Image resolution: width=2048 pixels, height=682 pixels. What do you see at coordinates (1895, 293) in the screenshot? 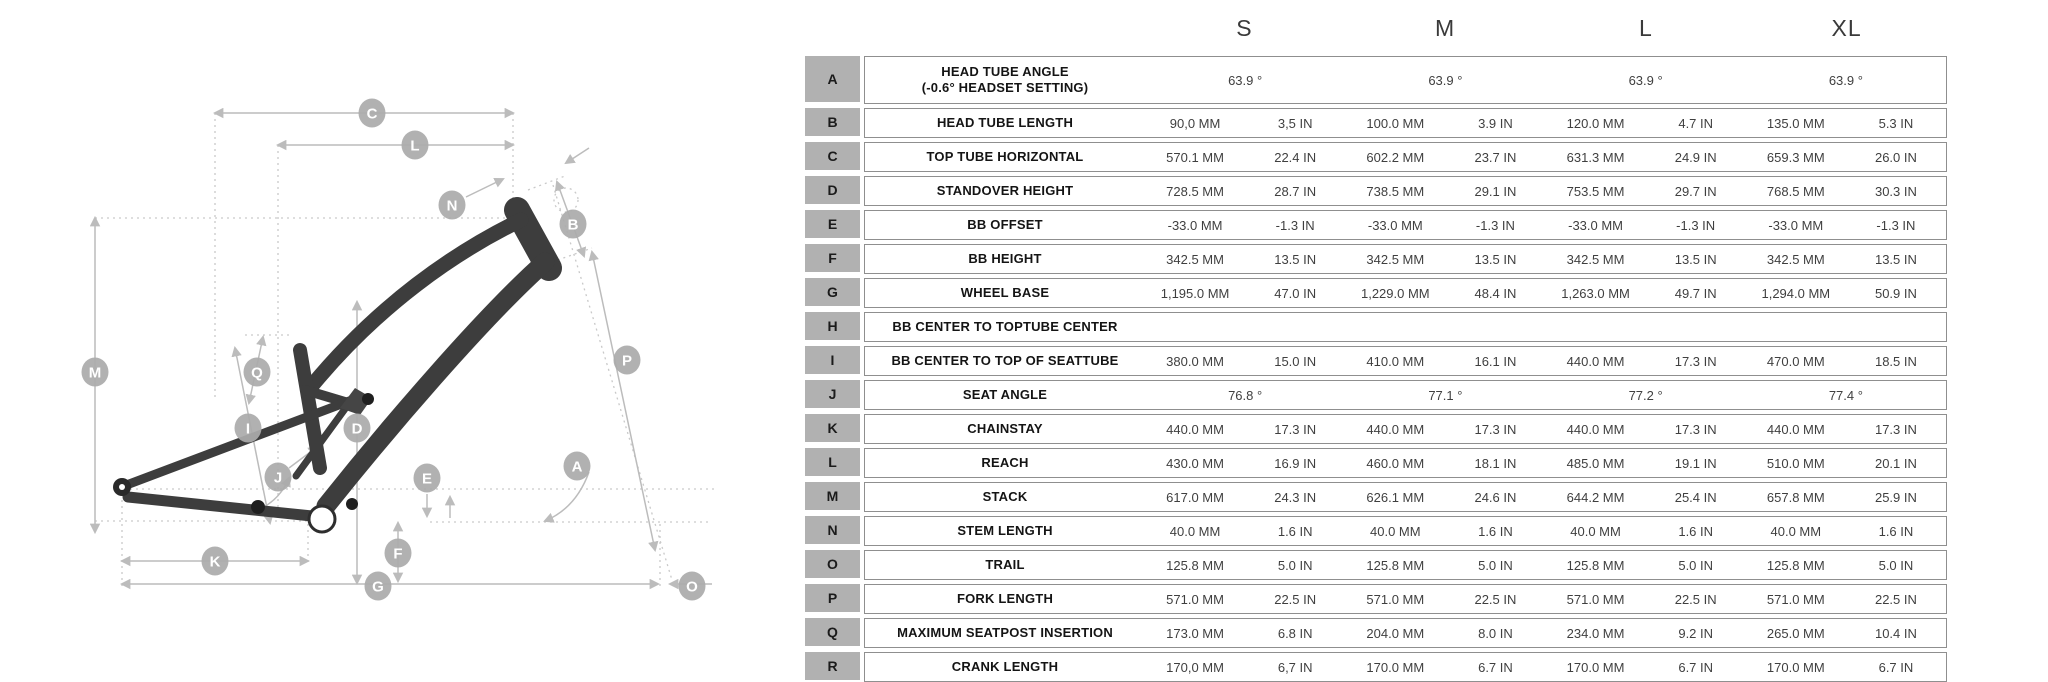
I see `value-cell: 50.9 IN` at bounding box center [1895, 293].